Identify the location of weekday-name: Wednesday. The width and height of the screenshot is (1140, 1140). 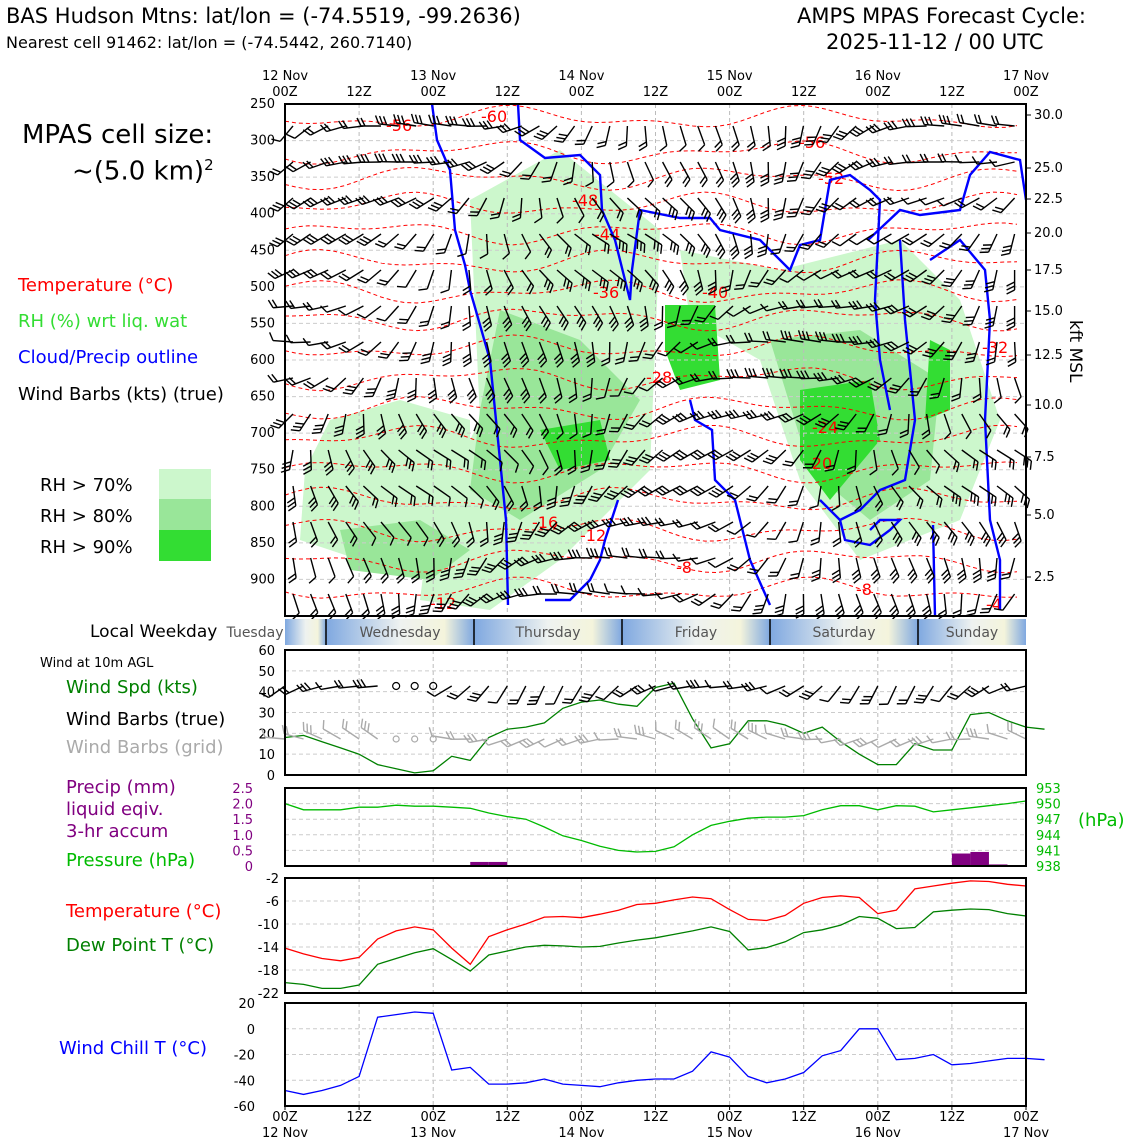
(399, 633).